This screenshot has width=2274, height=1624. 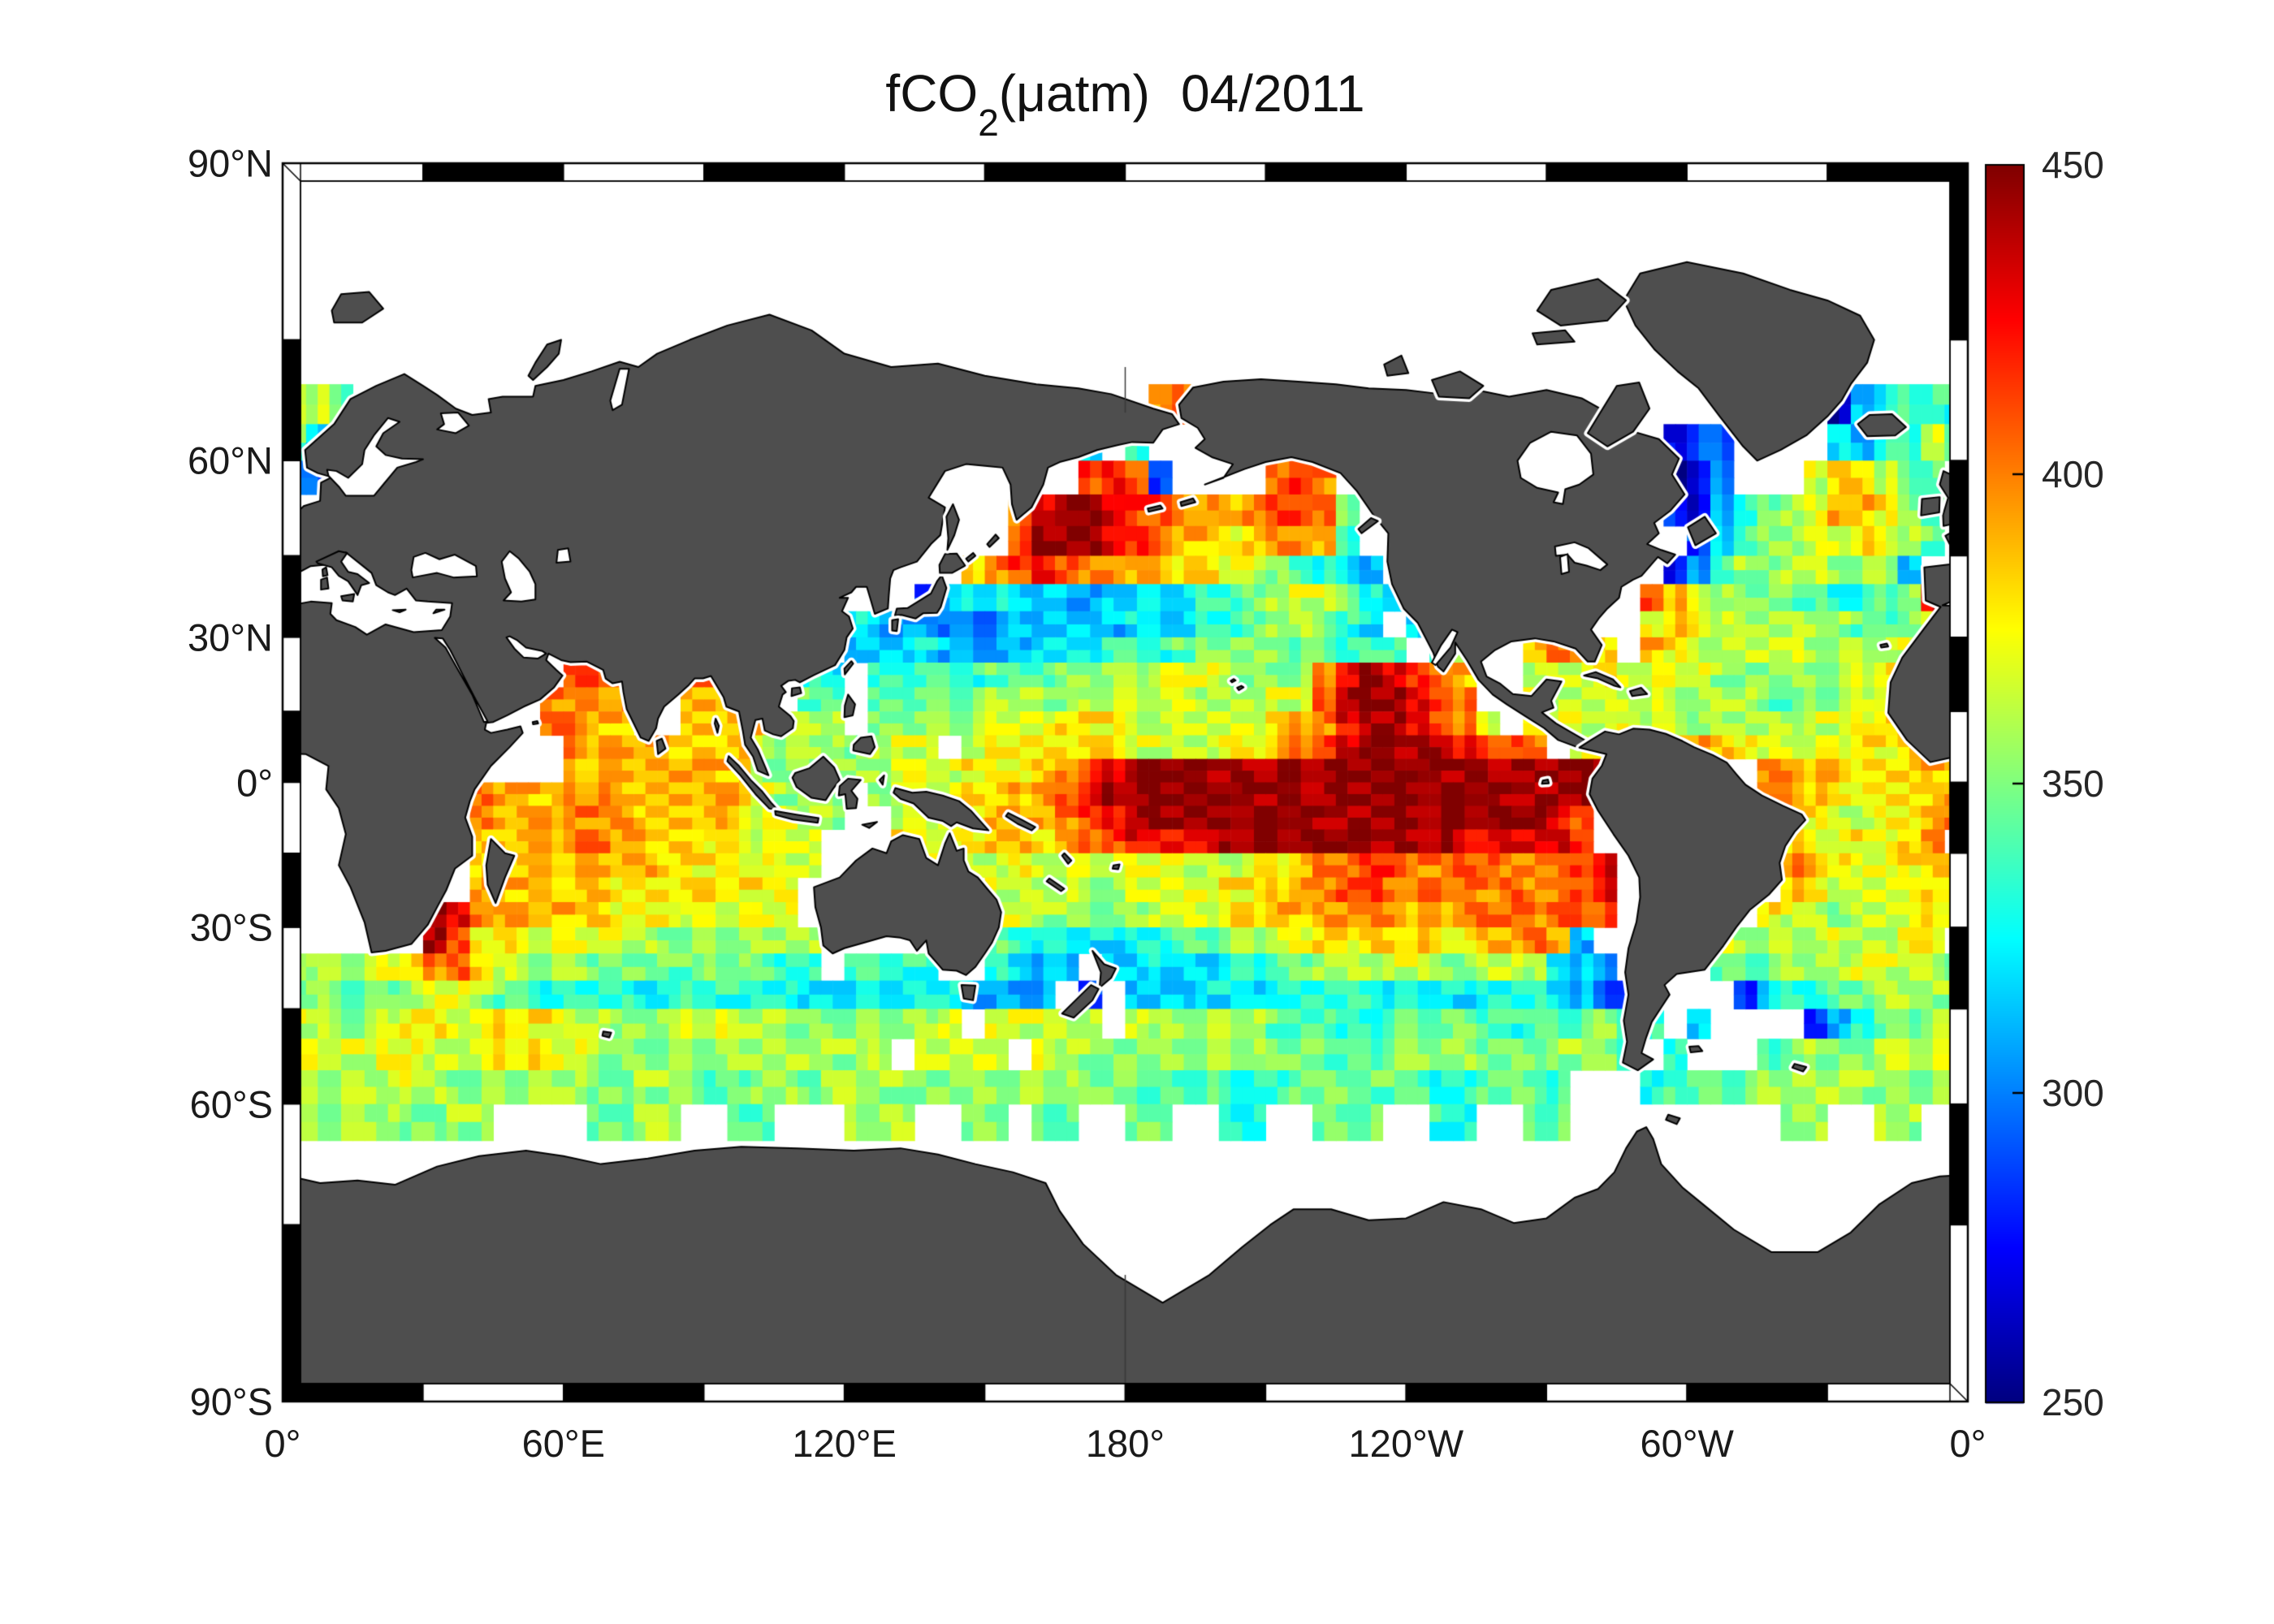 I want to click on colorbar-tick-label: 250, so click(x=2073, y=1402).